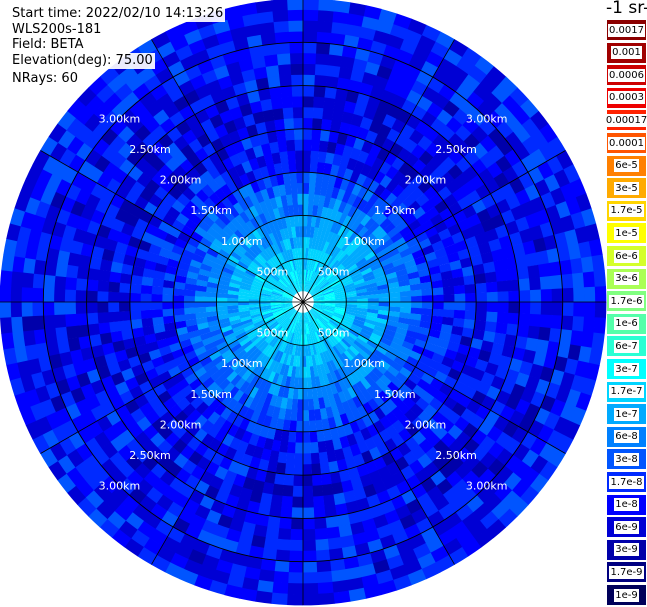  Describe the element at coordinates (181, 424) in the screenshot. I see `range-ring-label: 2.00km` at that location.